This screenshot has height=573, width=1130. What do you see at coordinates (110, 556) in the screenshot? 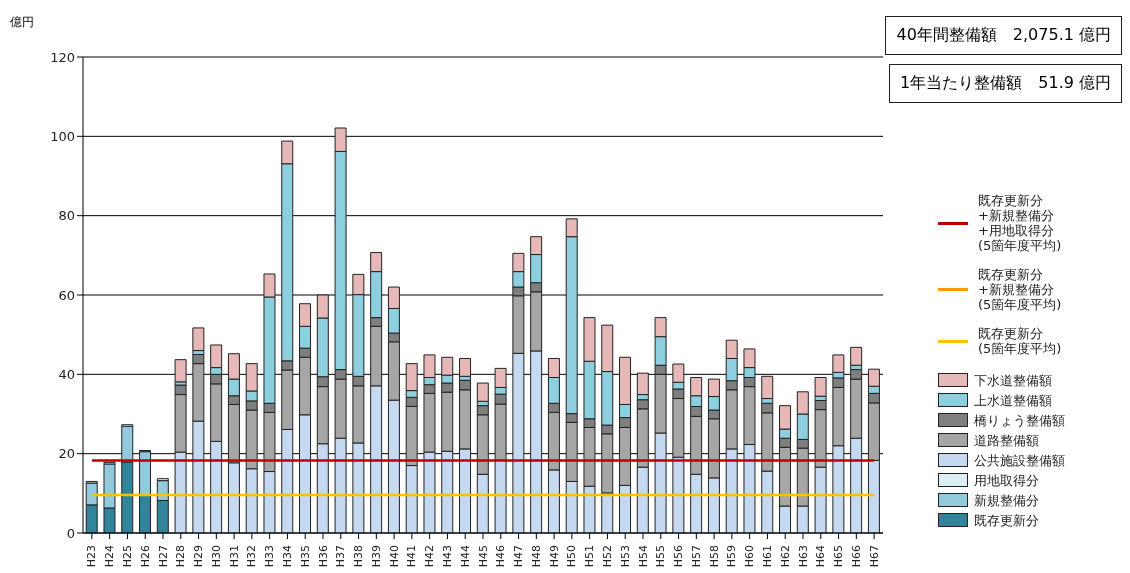
I see `x-tick-label: H24` at bounding box center [110, 556].